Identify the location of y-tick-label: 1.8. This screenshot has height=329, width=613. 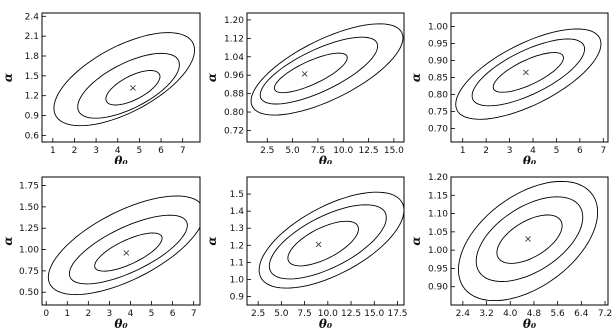
(32, 57).